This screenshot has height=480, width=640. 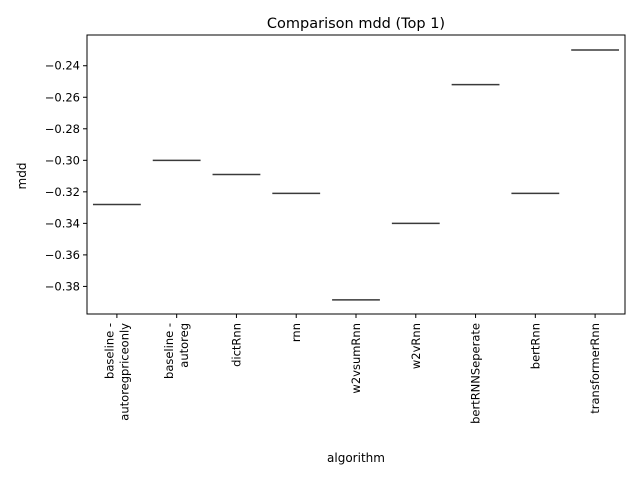 I want to click on x-tick-label: w2vRnn, so click(x=416, y=346).